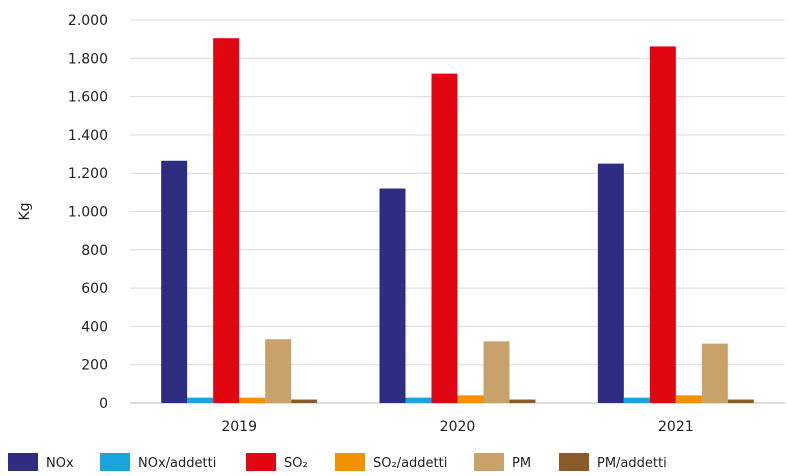 This screenshot has width=787, height=476. I want to click on y-axis-label: Kg, so click(25, 211).